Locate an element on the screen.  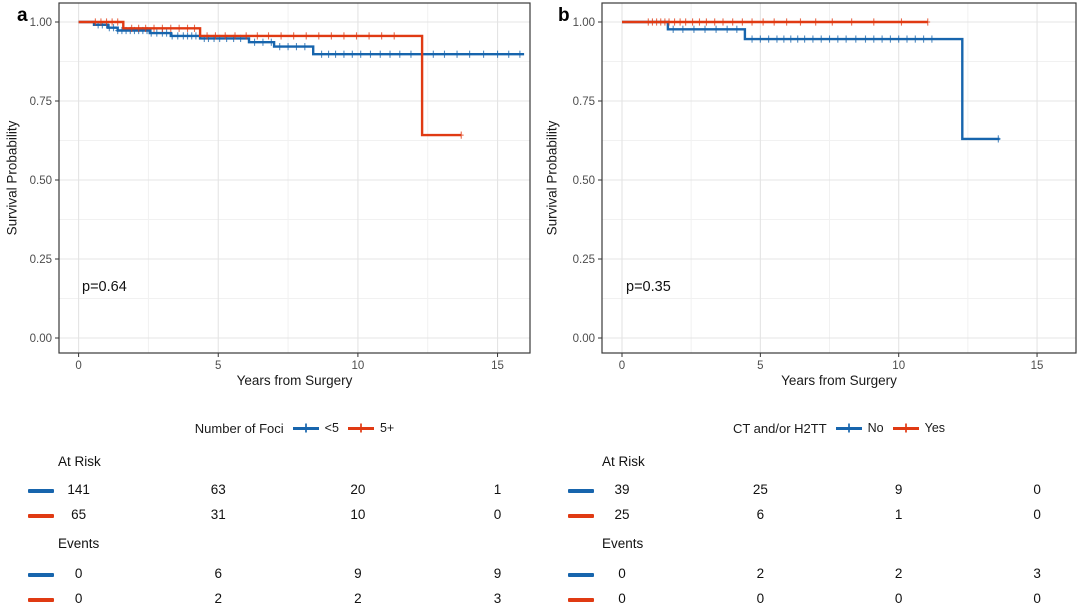
risk-count: 10 is located at coordinates (358, 514).